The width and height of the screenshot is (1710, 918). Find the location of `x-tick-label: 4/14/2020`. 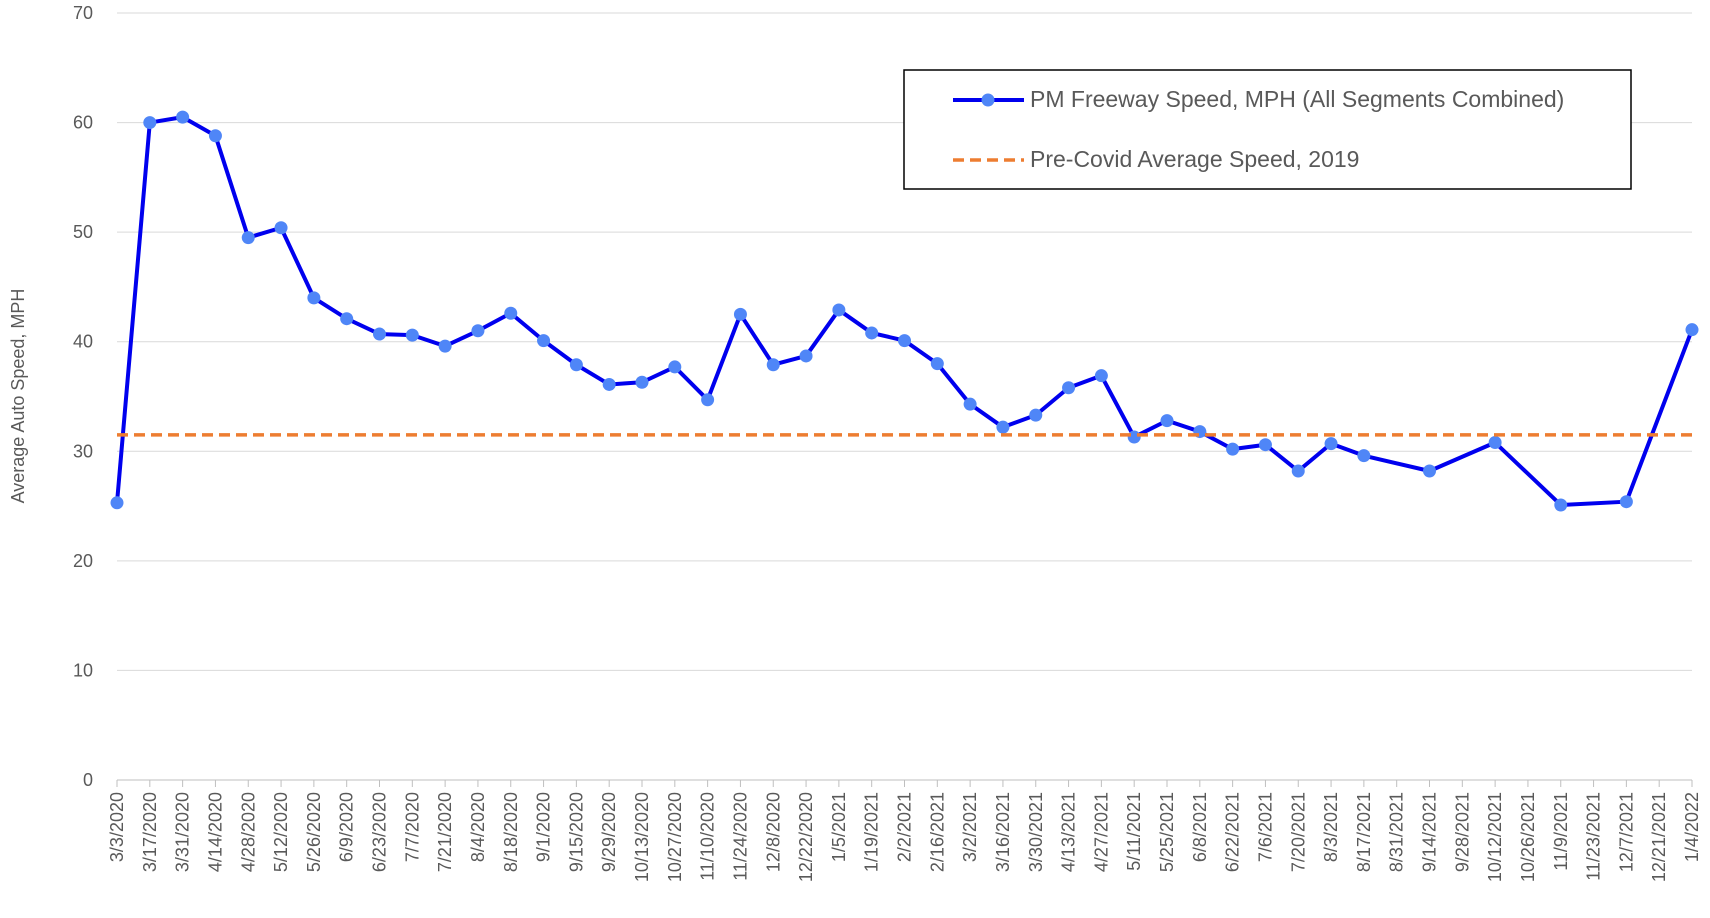

x-tick-label: 4/14/2020 is located at coordinates (215, 832).